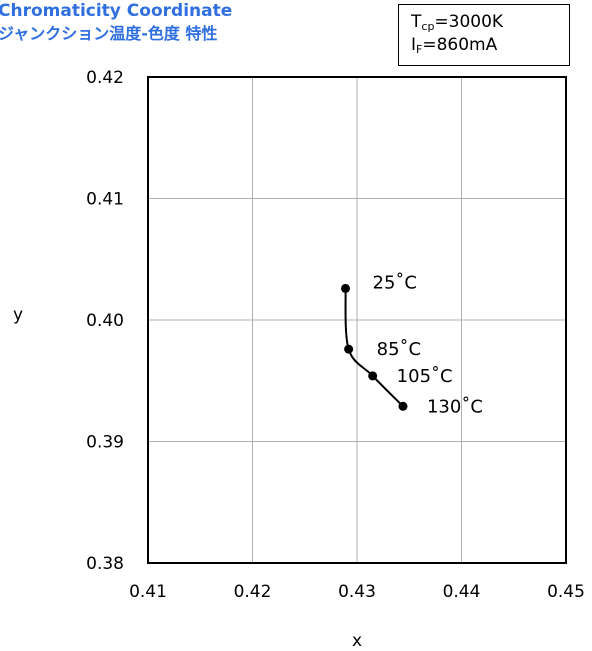  I want to click on y-tick-label: 0.41, so click(105, 200).